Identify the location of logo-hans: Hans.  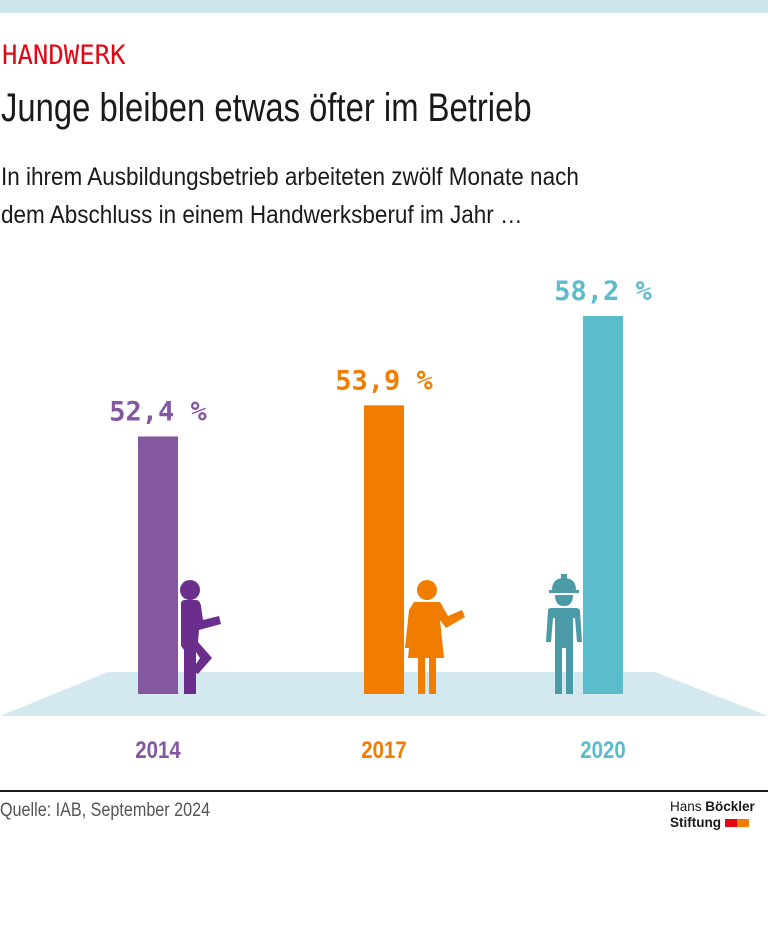
(688, 806).